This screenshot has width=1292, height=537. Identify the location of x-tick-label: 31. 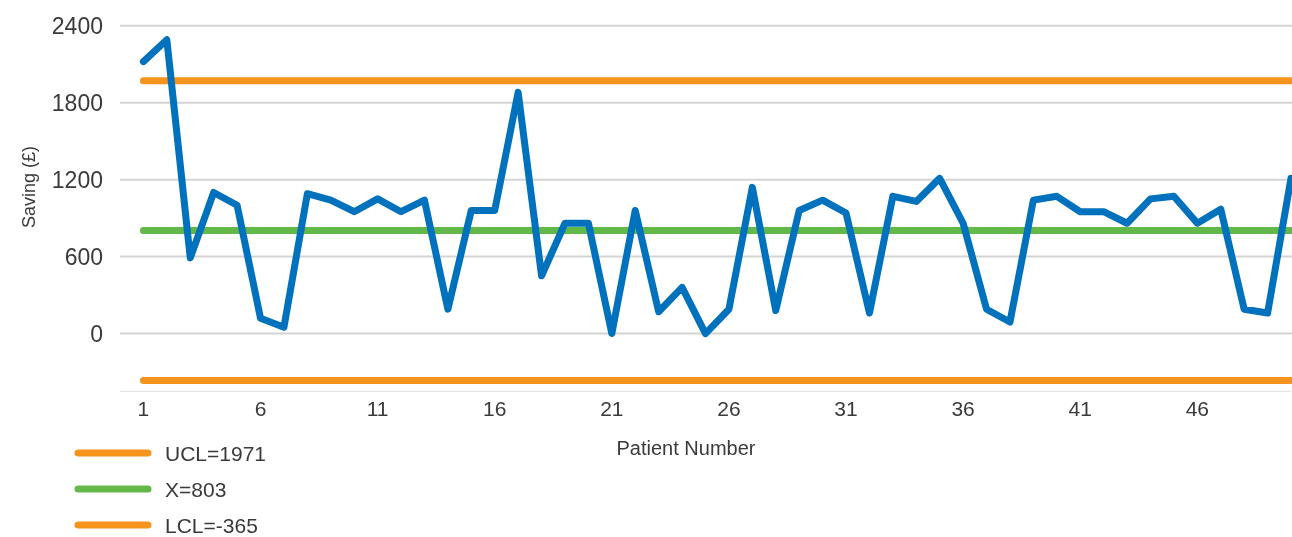
(846, 408).